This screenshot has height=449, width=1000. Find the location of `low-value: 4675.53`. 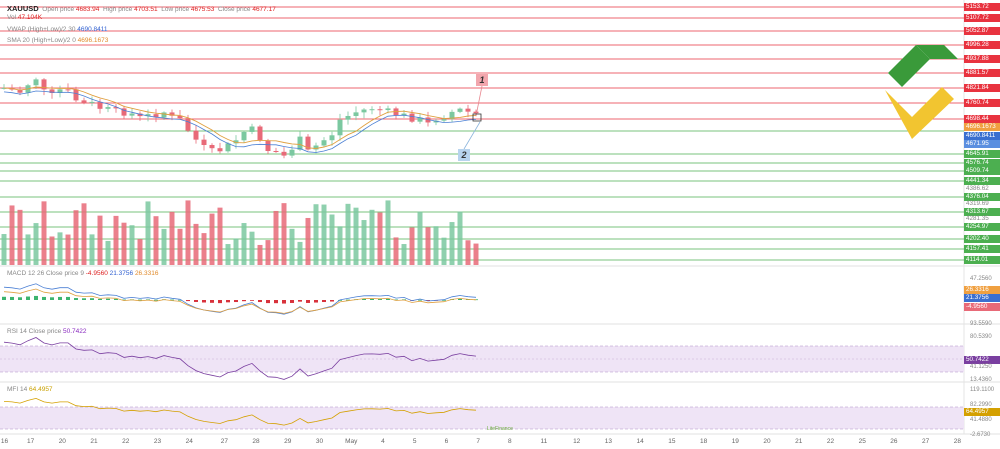

low-value: 4675.53 is located at coordinates (202, 9).